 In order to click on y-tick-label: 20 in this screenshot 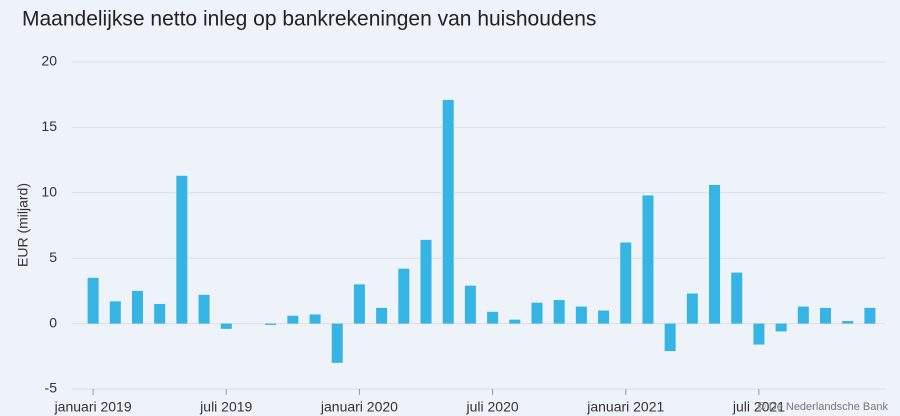, I will do `click(49, 61)`.